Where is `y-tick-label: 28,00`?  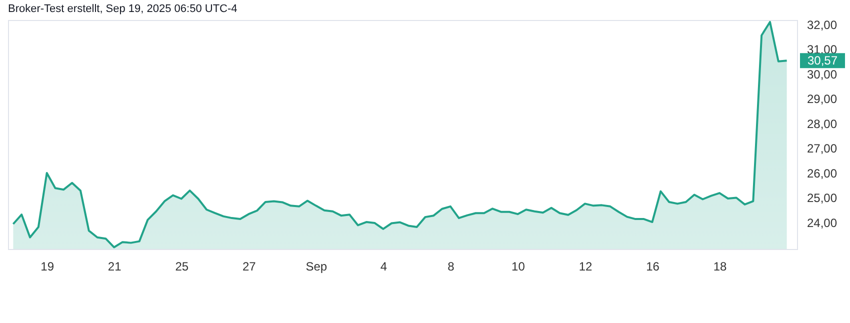
y-tick-label: 28,00 is located at coordinates (822, 123).